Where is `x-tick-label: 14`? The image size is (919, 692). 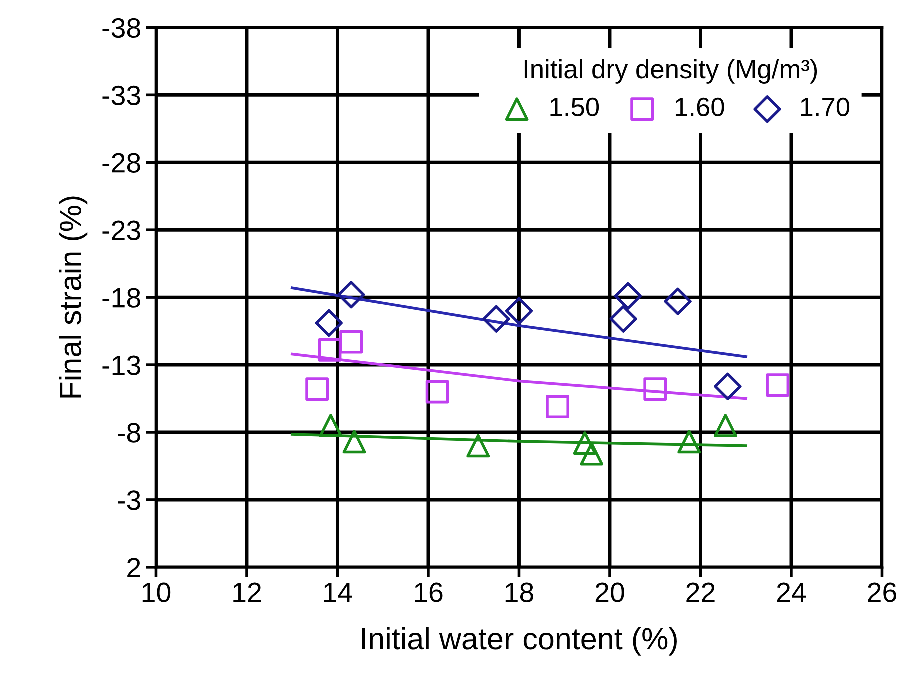 x-tick-label: 14 is located at coordinates (338, 592).